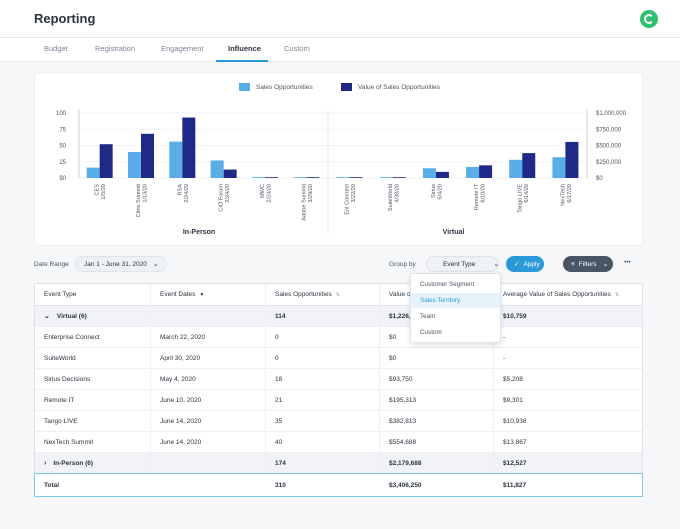 The image size is (680, 529). Describe the element at coordinates (455, 300) in the screenshot. I see `dropdown-option-sales-territory: Sales Territory` at that location.